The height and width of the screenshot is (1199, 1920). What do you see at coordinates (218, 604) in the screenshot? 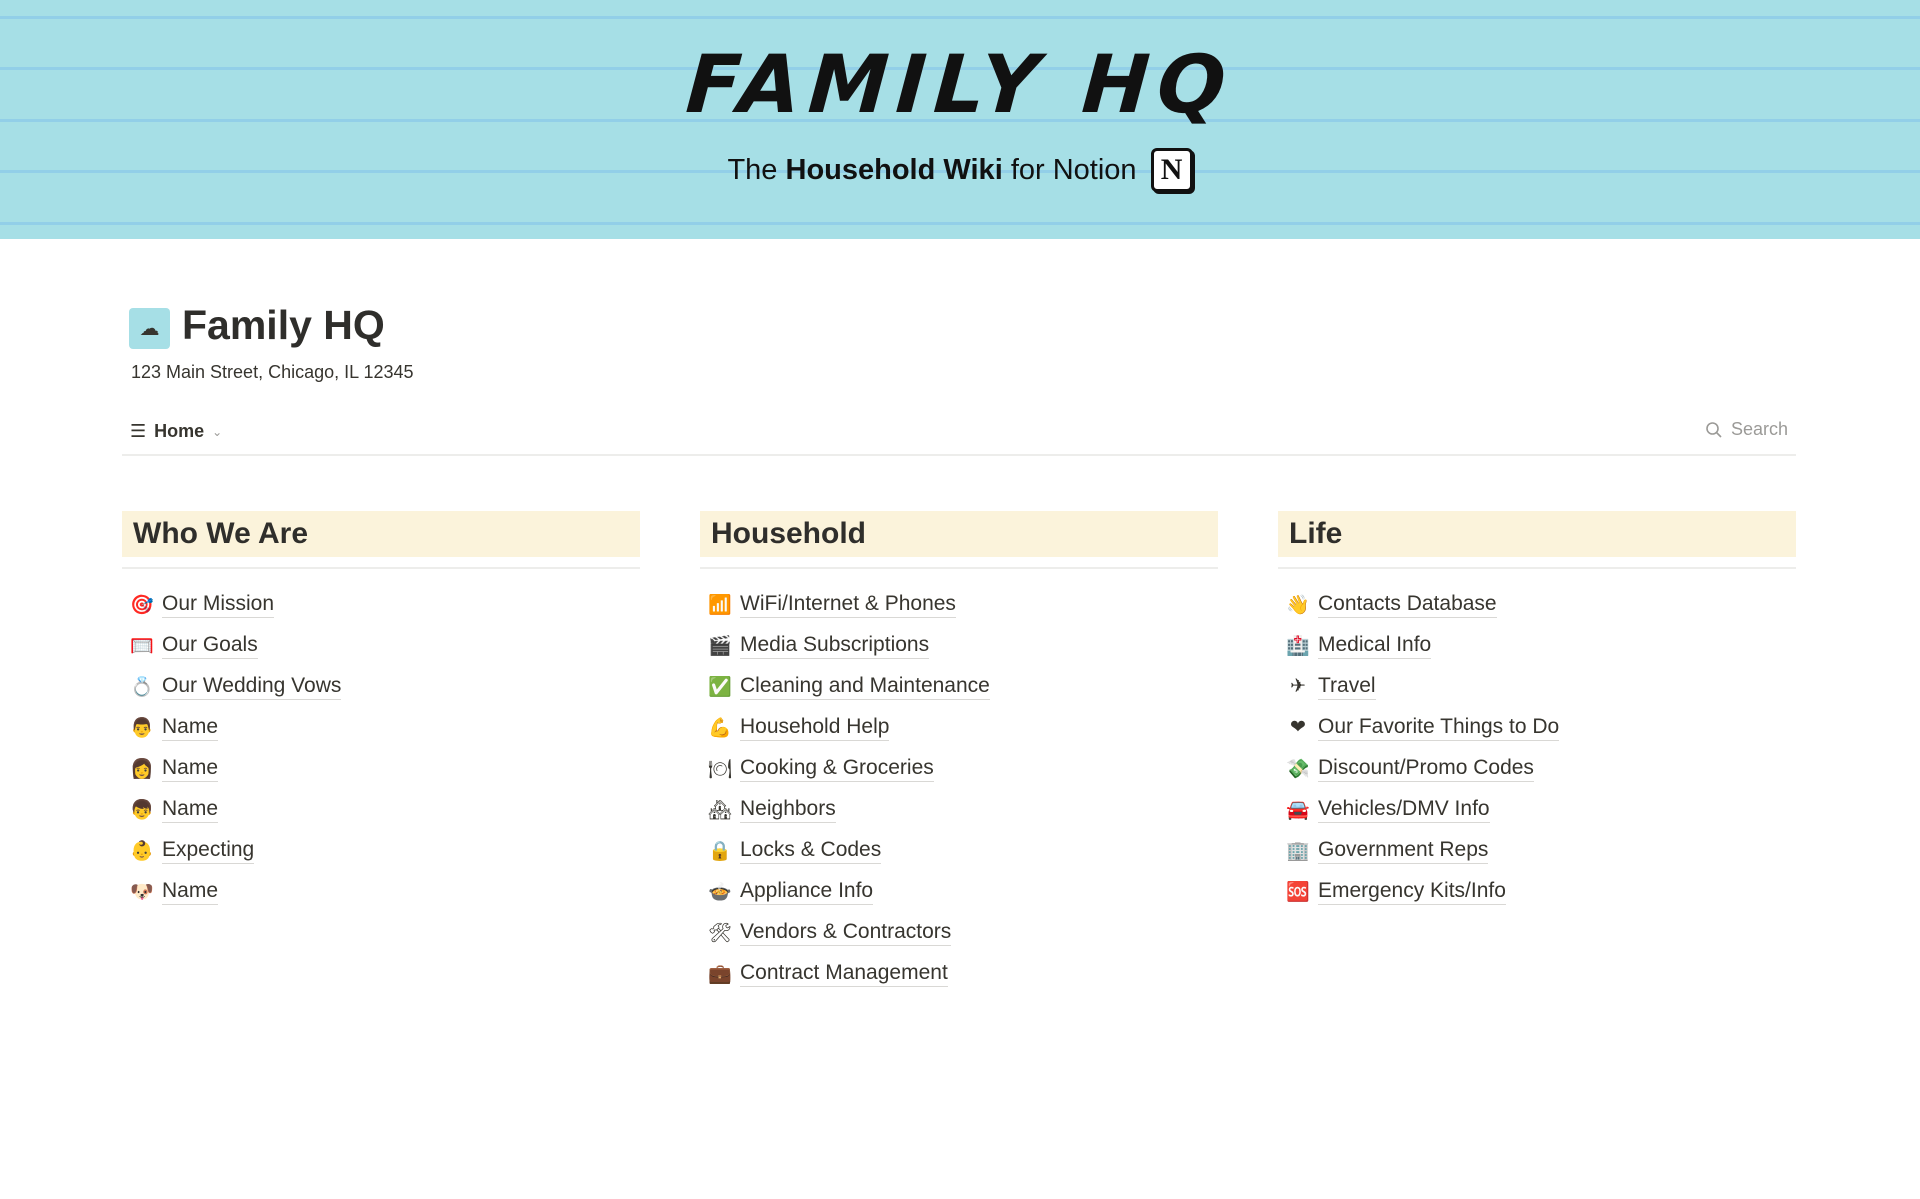
I see `page-link-label: Our Mission` at bounding box center [218, 604].